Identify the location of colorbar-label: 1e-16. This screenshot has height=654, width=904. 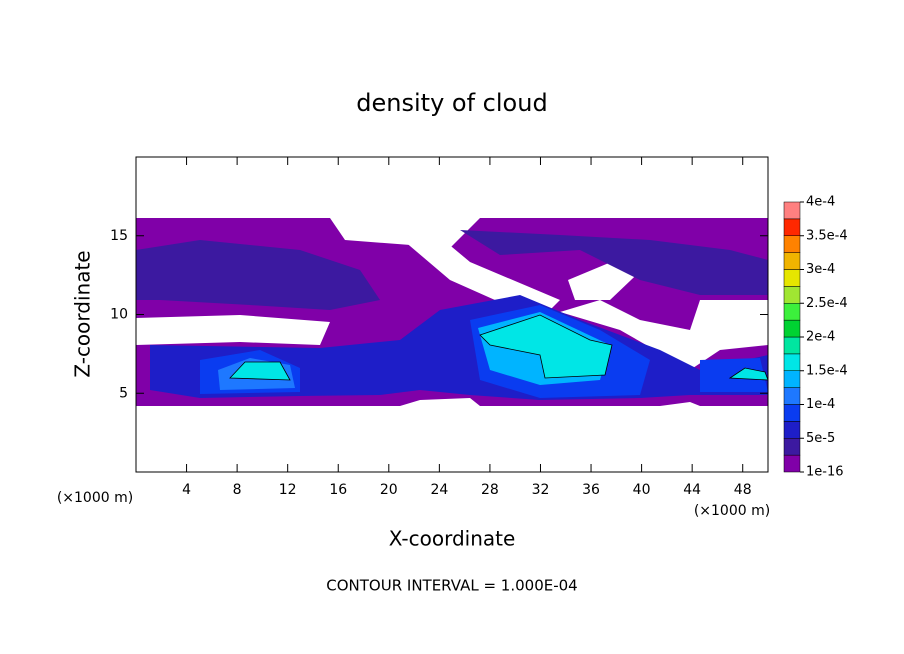
(825, 472).